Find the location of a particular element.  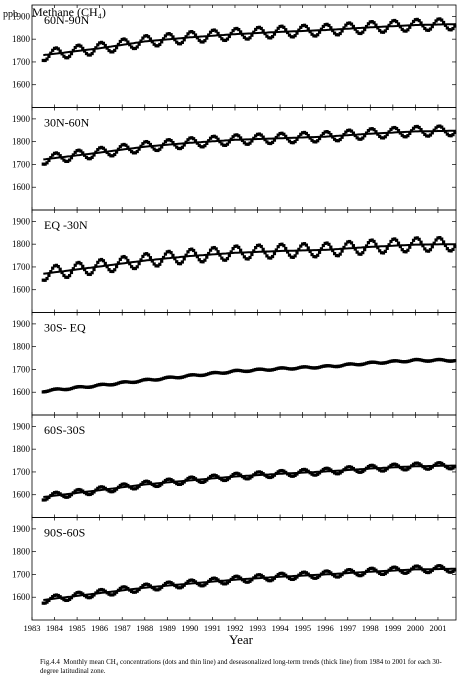

monthly-series-line is located at coordinates (249, 375).